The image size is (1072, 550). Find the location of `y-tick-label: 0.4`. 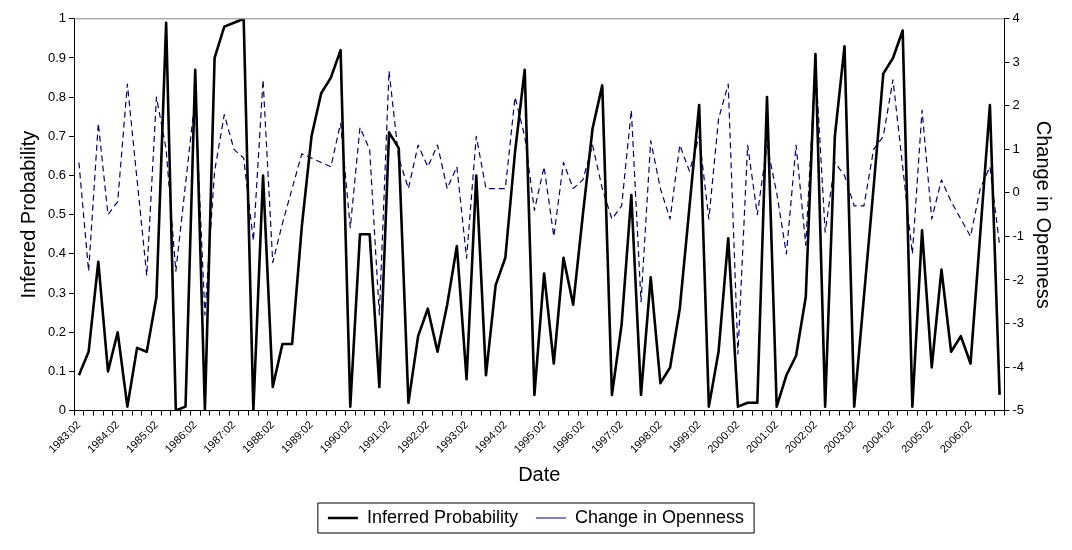

y-tick-label: 0.4 is located at coordinates (57, 253).